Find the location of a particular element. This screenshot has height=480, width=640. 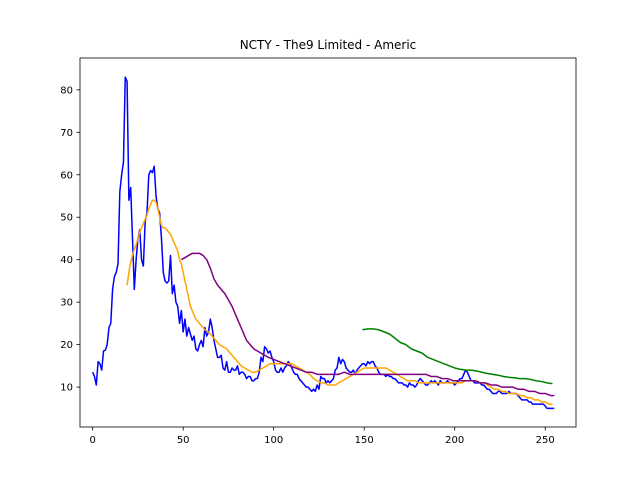

x-tick-label: 200 is located at coordinates (454, 440).